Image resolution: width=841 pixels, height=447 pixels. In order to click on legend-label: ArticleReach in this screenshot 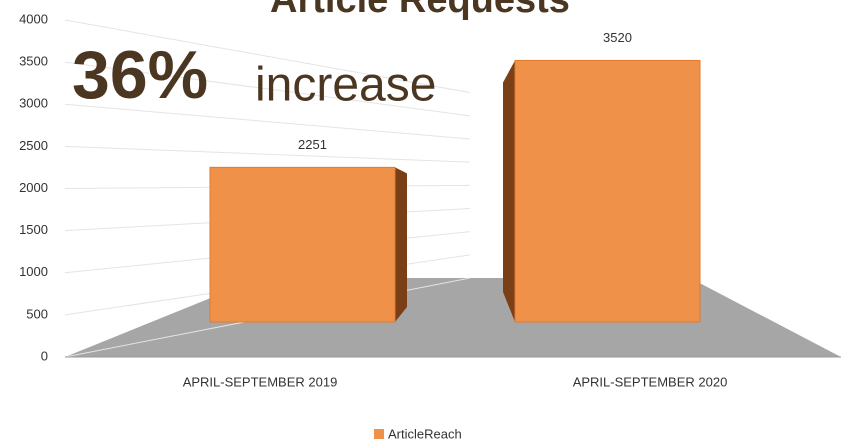, I will do `click(425, 433)`.